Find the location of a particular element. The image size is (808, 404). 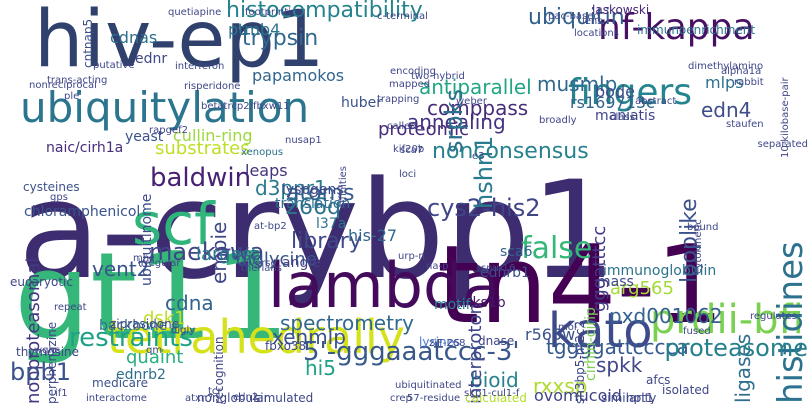

cloud-word: nonreciprocal is located at coordinates (63, 85).